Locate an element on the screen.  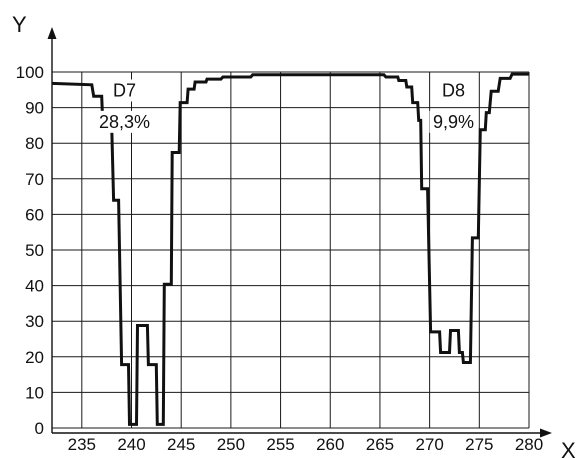
y-axis-title: Y is located at coordinates (19, 24).